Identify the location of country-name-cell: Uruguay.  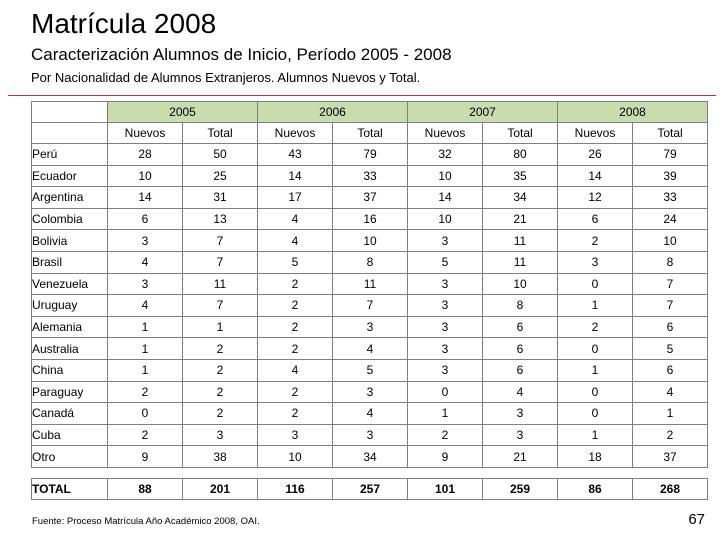
(69, 305).